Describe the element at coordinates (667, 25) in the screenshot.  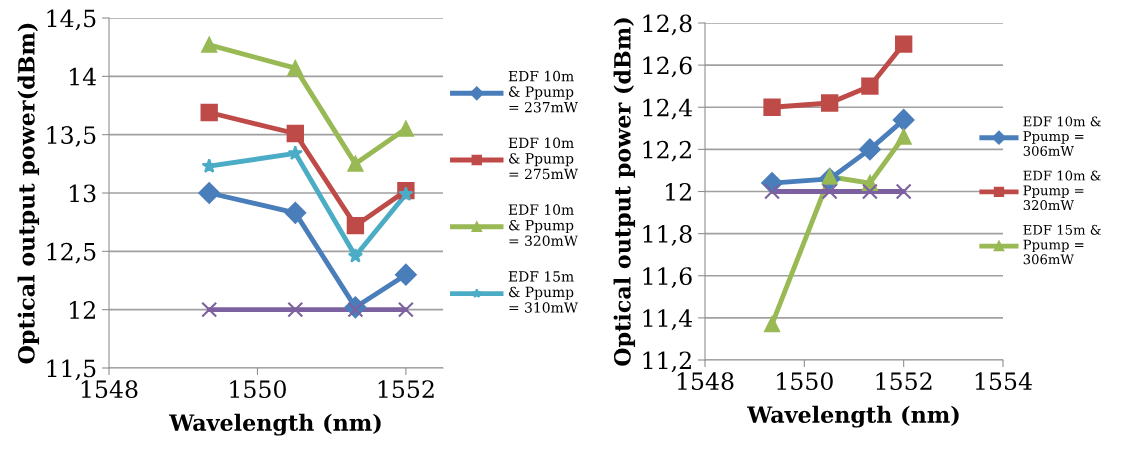
I see `y-tick-label: 12,8` at that location.